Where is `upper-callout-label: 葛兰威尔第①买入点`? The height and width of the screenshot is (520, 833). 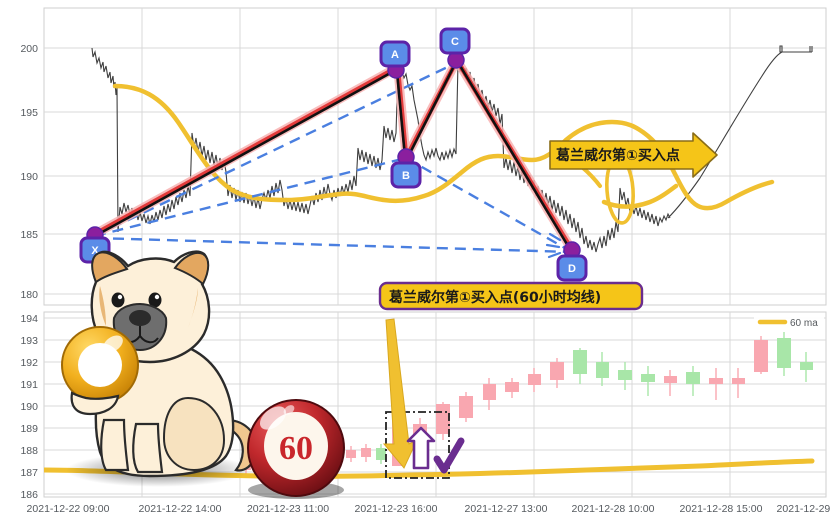 upper-callout-label: 葛兰威尔第①买入点 is located at coordinates (617, 155).